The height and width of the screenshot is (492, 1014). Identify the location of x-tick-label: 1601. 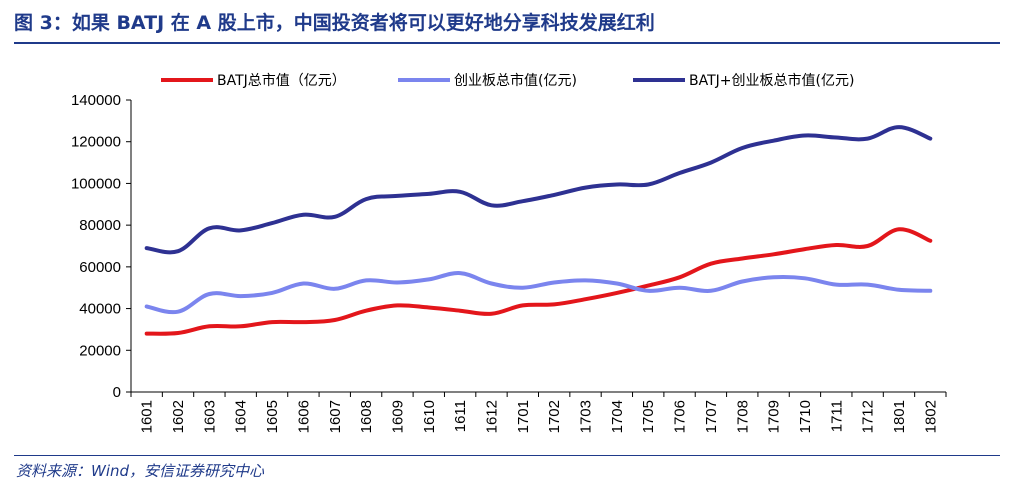
(147, 416).